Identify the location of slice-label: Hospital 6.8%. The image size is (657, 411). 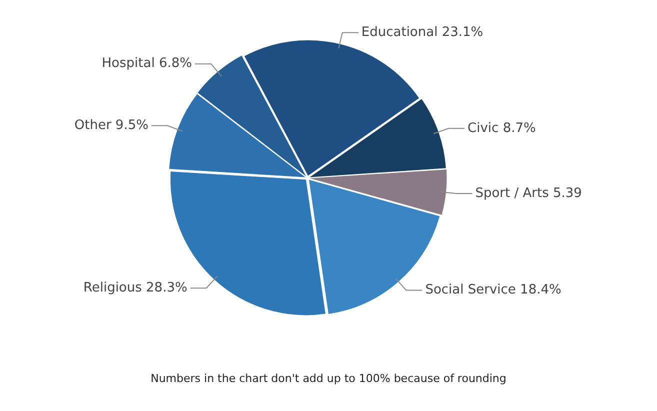
(147, 64).